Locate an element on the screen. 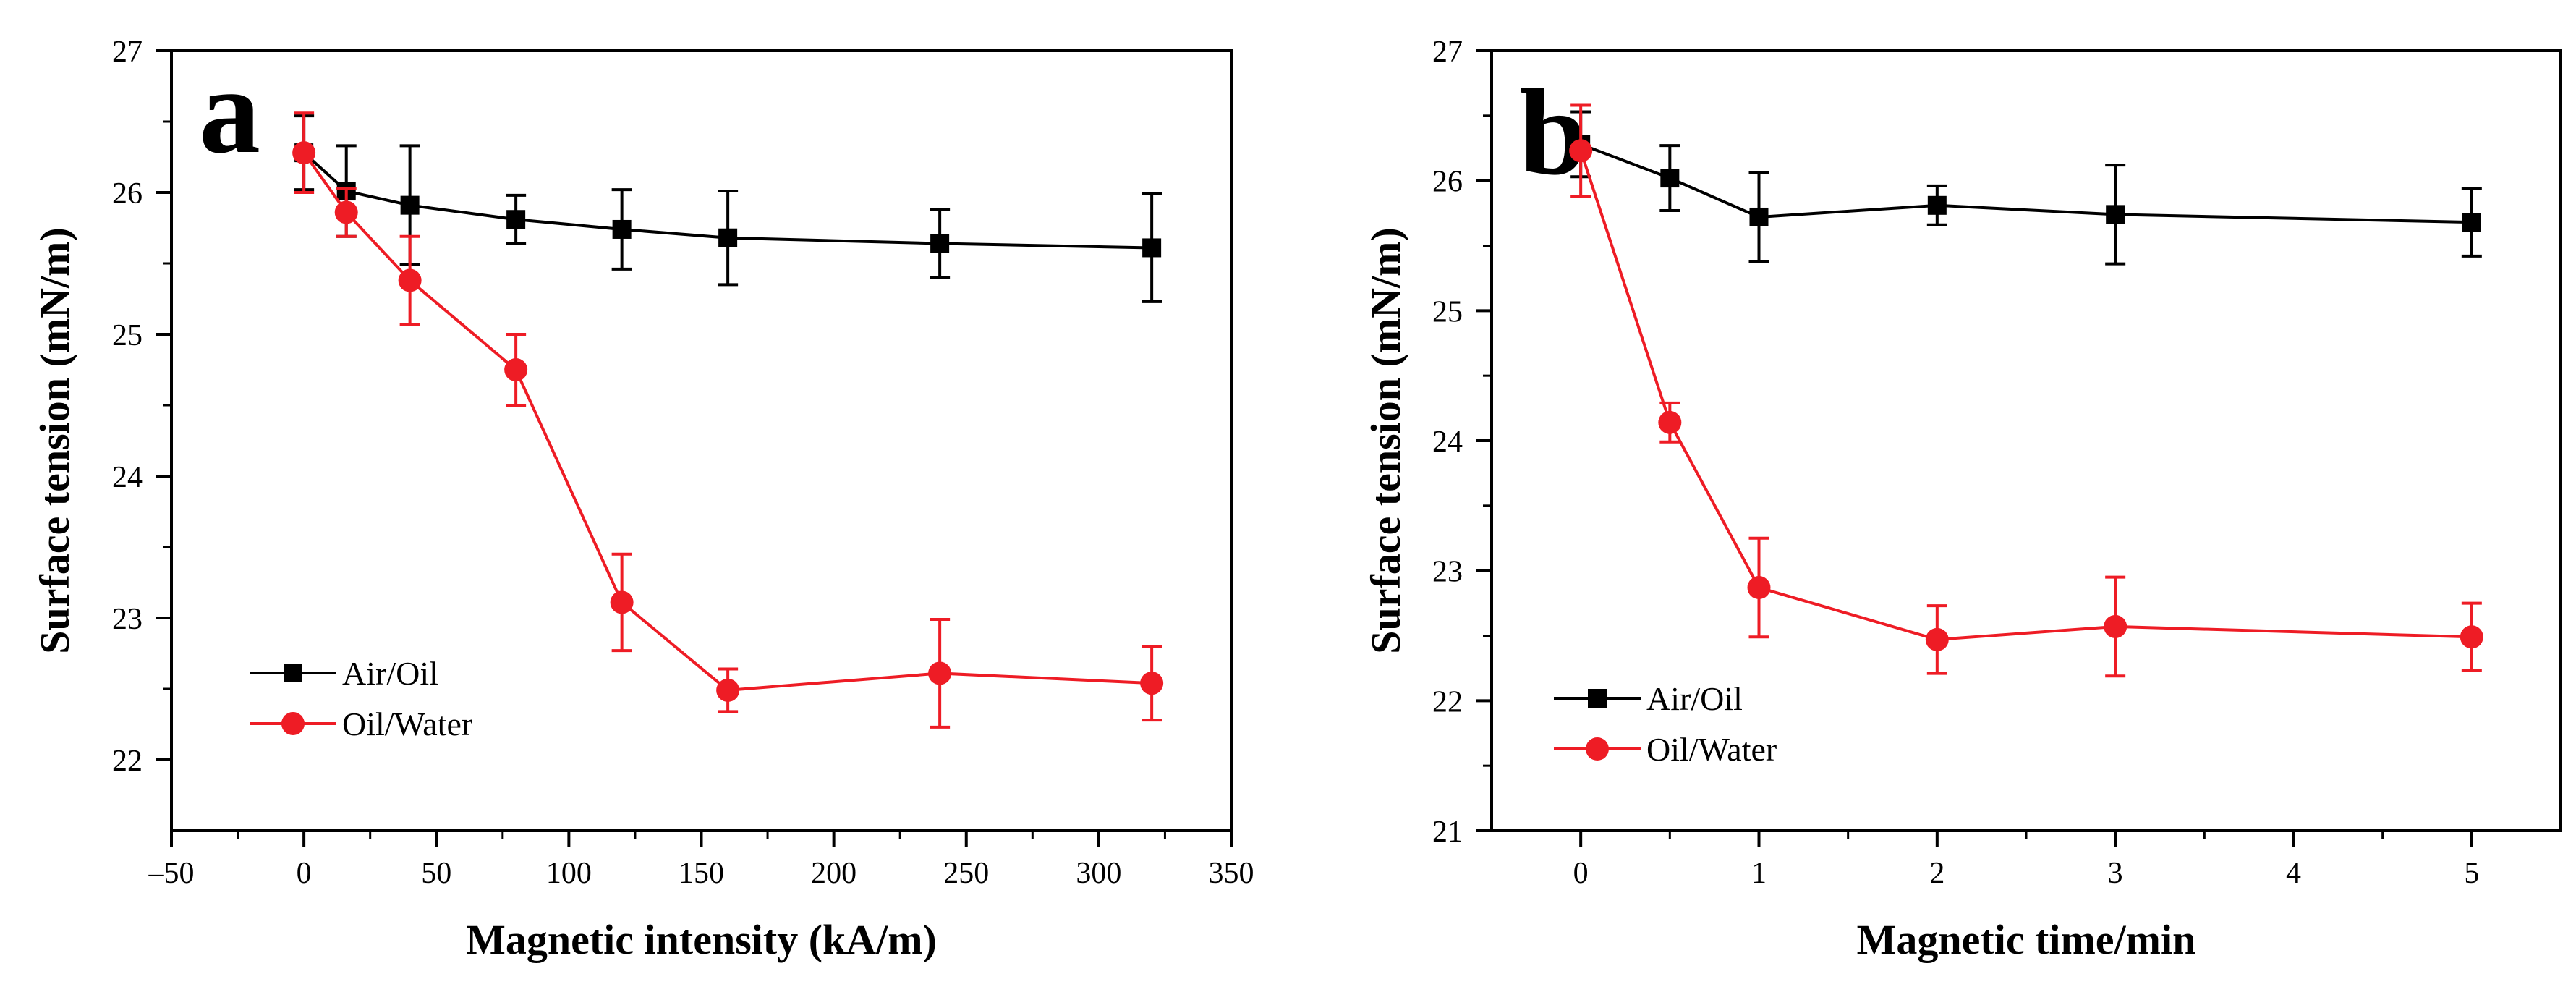  x-tick-label: 2 is located at coordinates (1936, 873).